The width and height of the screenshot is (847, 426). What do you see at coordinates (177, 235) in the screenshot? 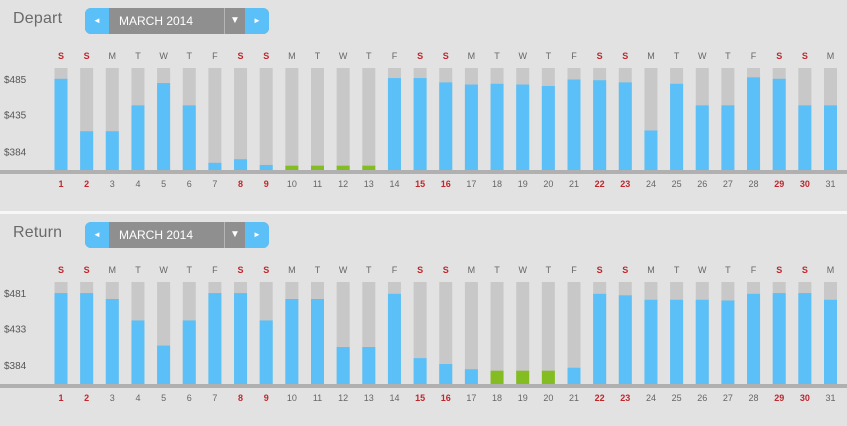
I see `return-month-select: MARCH 2014 ▼` at bounding box center [177, 235].